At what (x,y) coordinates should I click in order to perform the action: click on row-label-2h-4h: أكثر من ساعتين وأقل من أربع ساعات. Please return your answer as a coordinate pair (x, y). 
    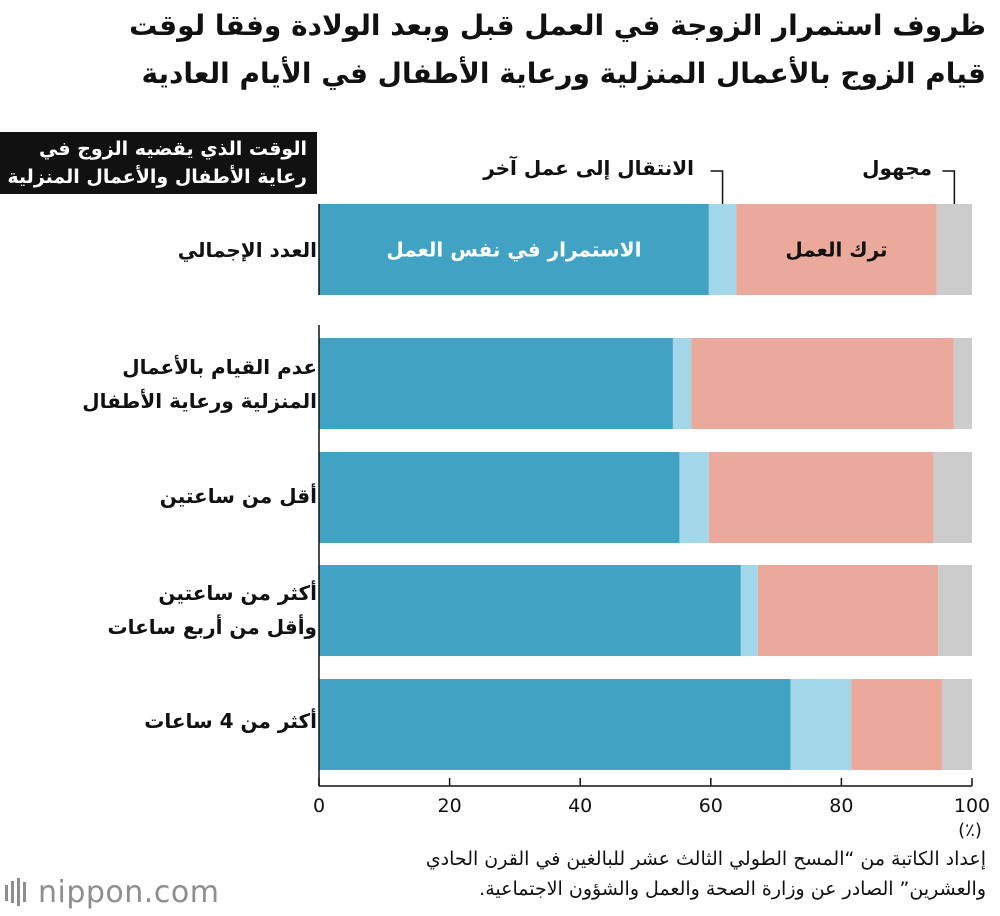
    Looking at the image, I should click on (167, 610).